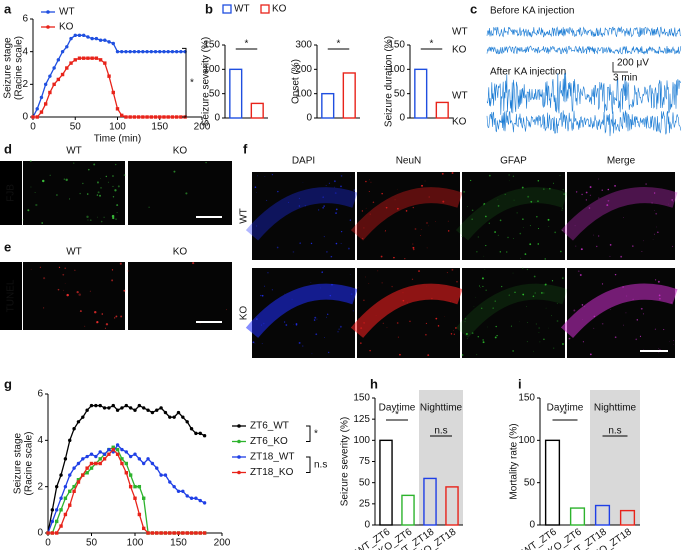 The width and height of the screenshot is (685, 550). I want to click on panel-letter: a, so click(8, 8).